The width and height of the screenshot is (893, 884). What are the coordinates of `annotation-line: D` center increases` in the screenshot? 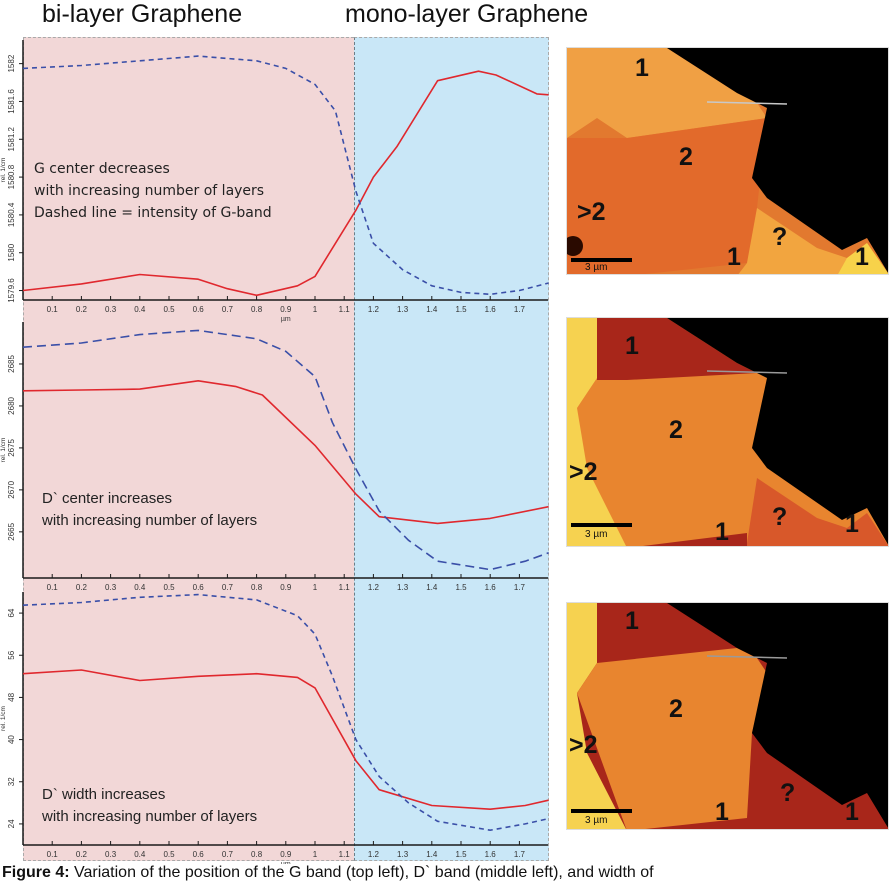 It's located at (107, 498).